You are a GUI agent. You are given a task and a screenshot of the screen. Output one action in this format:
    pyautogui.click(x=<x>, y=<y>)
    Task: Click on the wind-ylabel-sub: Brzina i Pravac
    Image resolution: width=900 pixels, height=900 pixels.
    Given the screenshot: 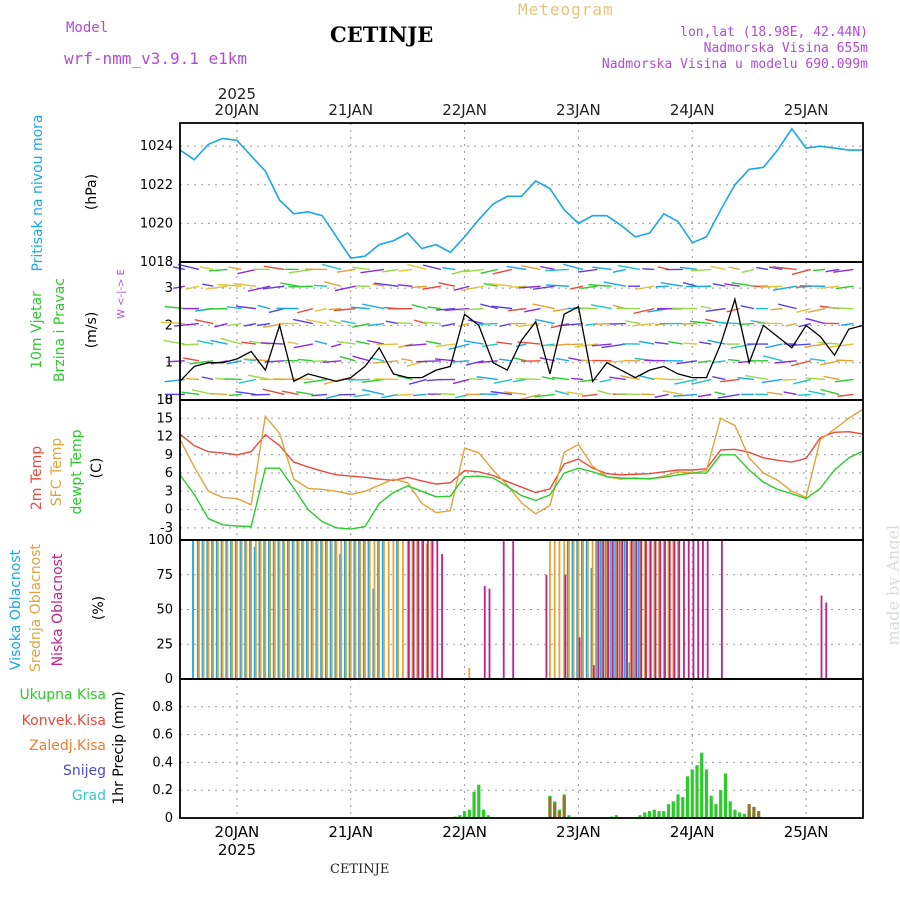 What is the action you would take?
    pyautogui.click(x=60, y=330)
    